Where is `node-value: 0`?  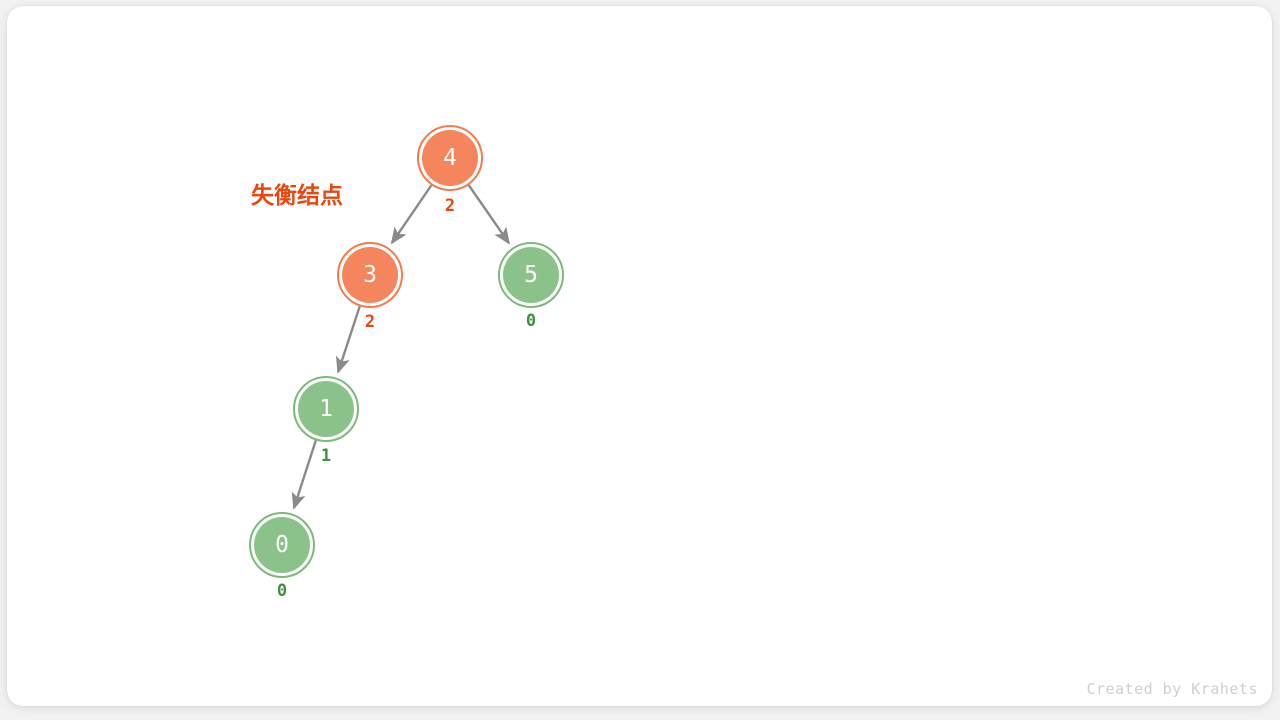
node-value: 0 is located at coordinates (282, 545).